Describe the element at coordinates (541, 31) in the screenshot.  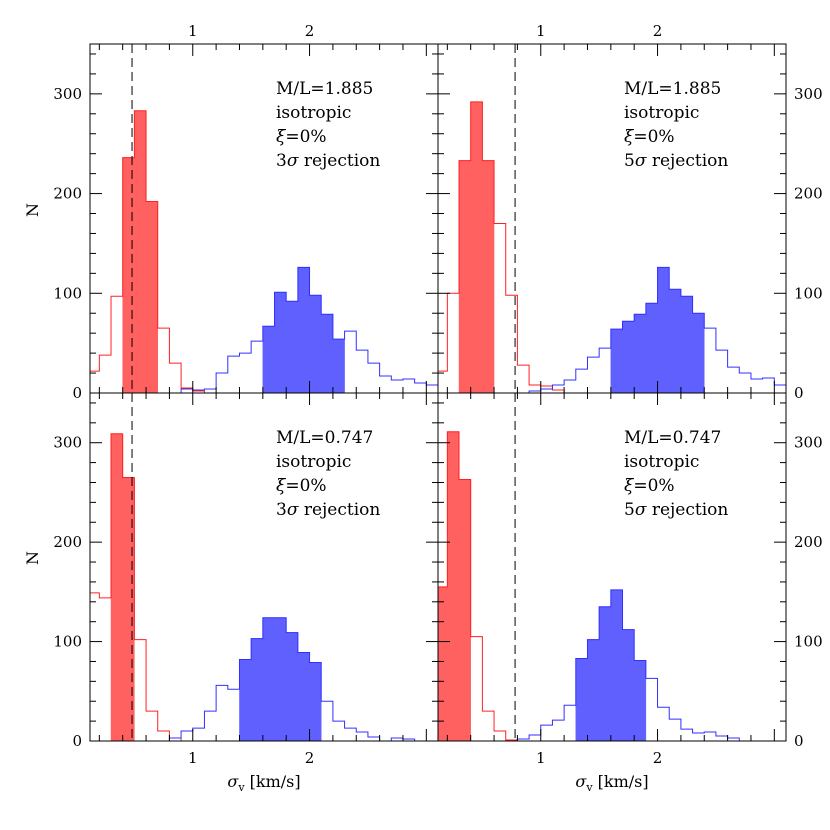
I see `x-tick-label: 1` at that location.